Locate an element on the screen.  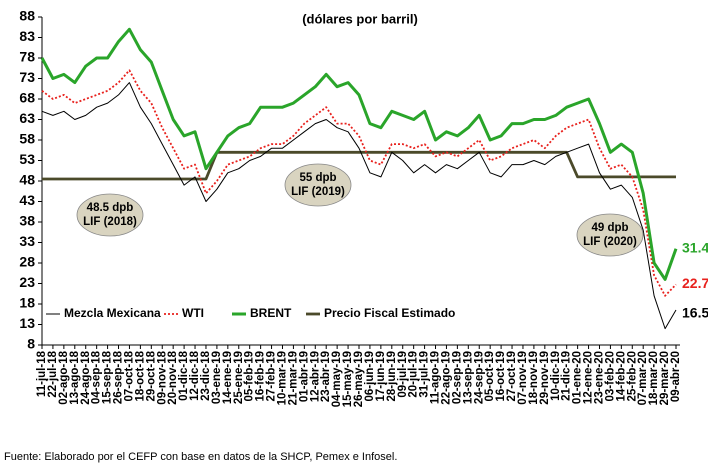
x-tick-label: 31-jul-19 is located at coordinates (425, 374).